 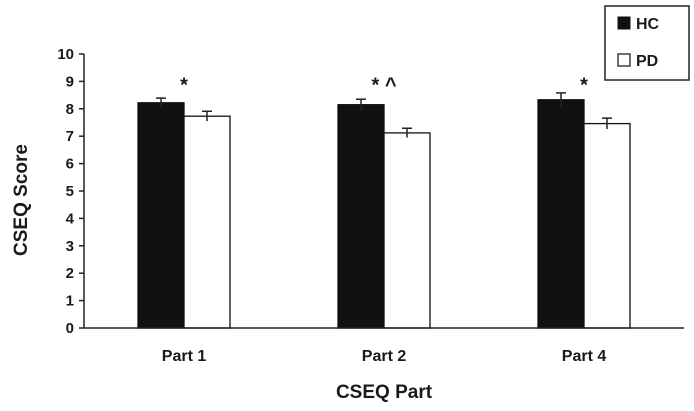 What do you see at coordinates (70, 328) in the screenshot?
I see `y-tick-label: 0` at bounding box center [70, 328].